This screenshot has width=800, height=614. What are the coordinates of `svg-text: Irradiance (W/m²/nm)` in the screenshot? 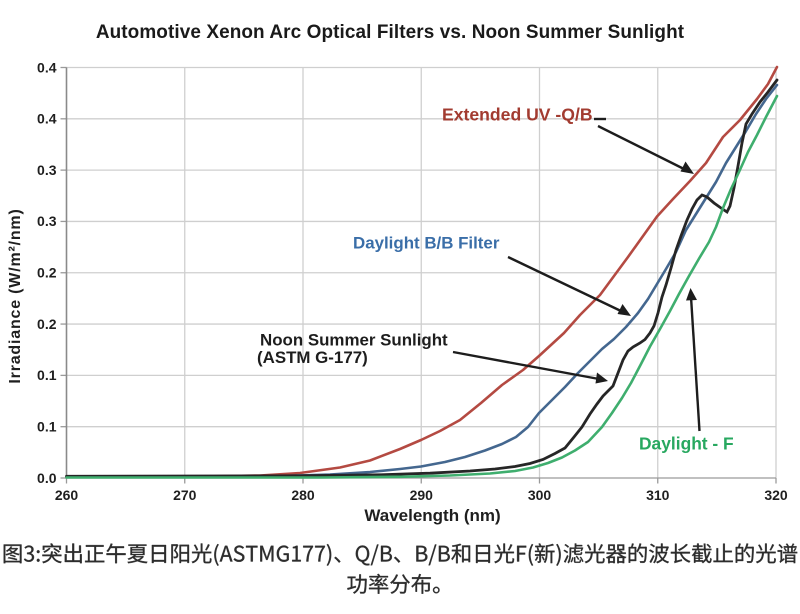 It's located at (15, 295).